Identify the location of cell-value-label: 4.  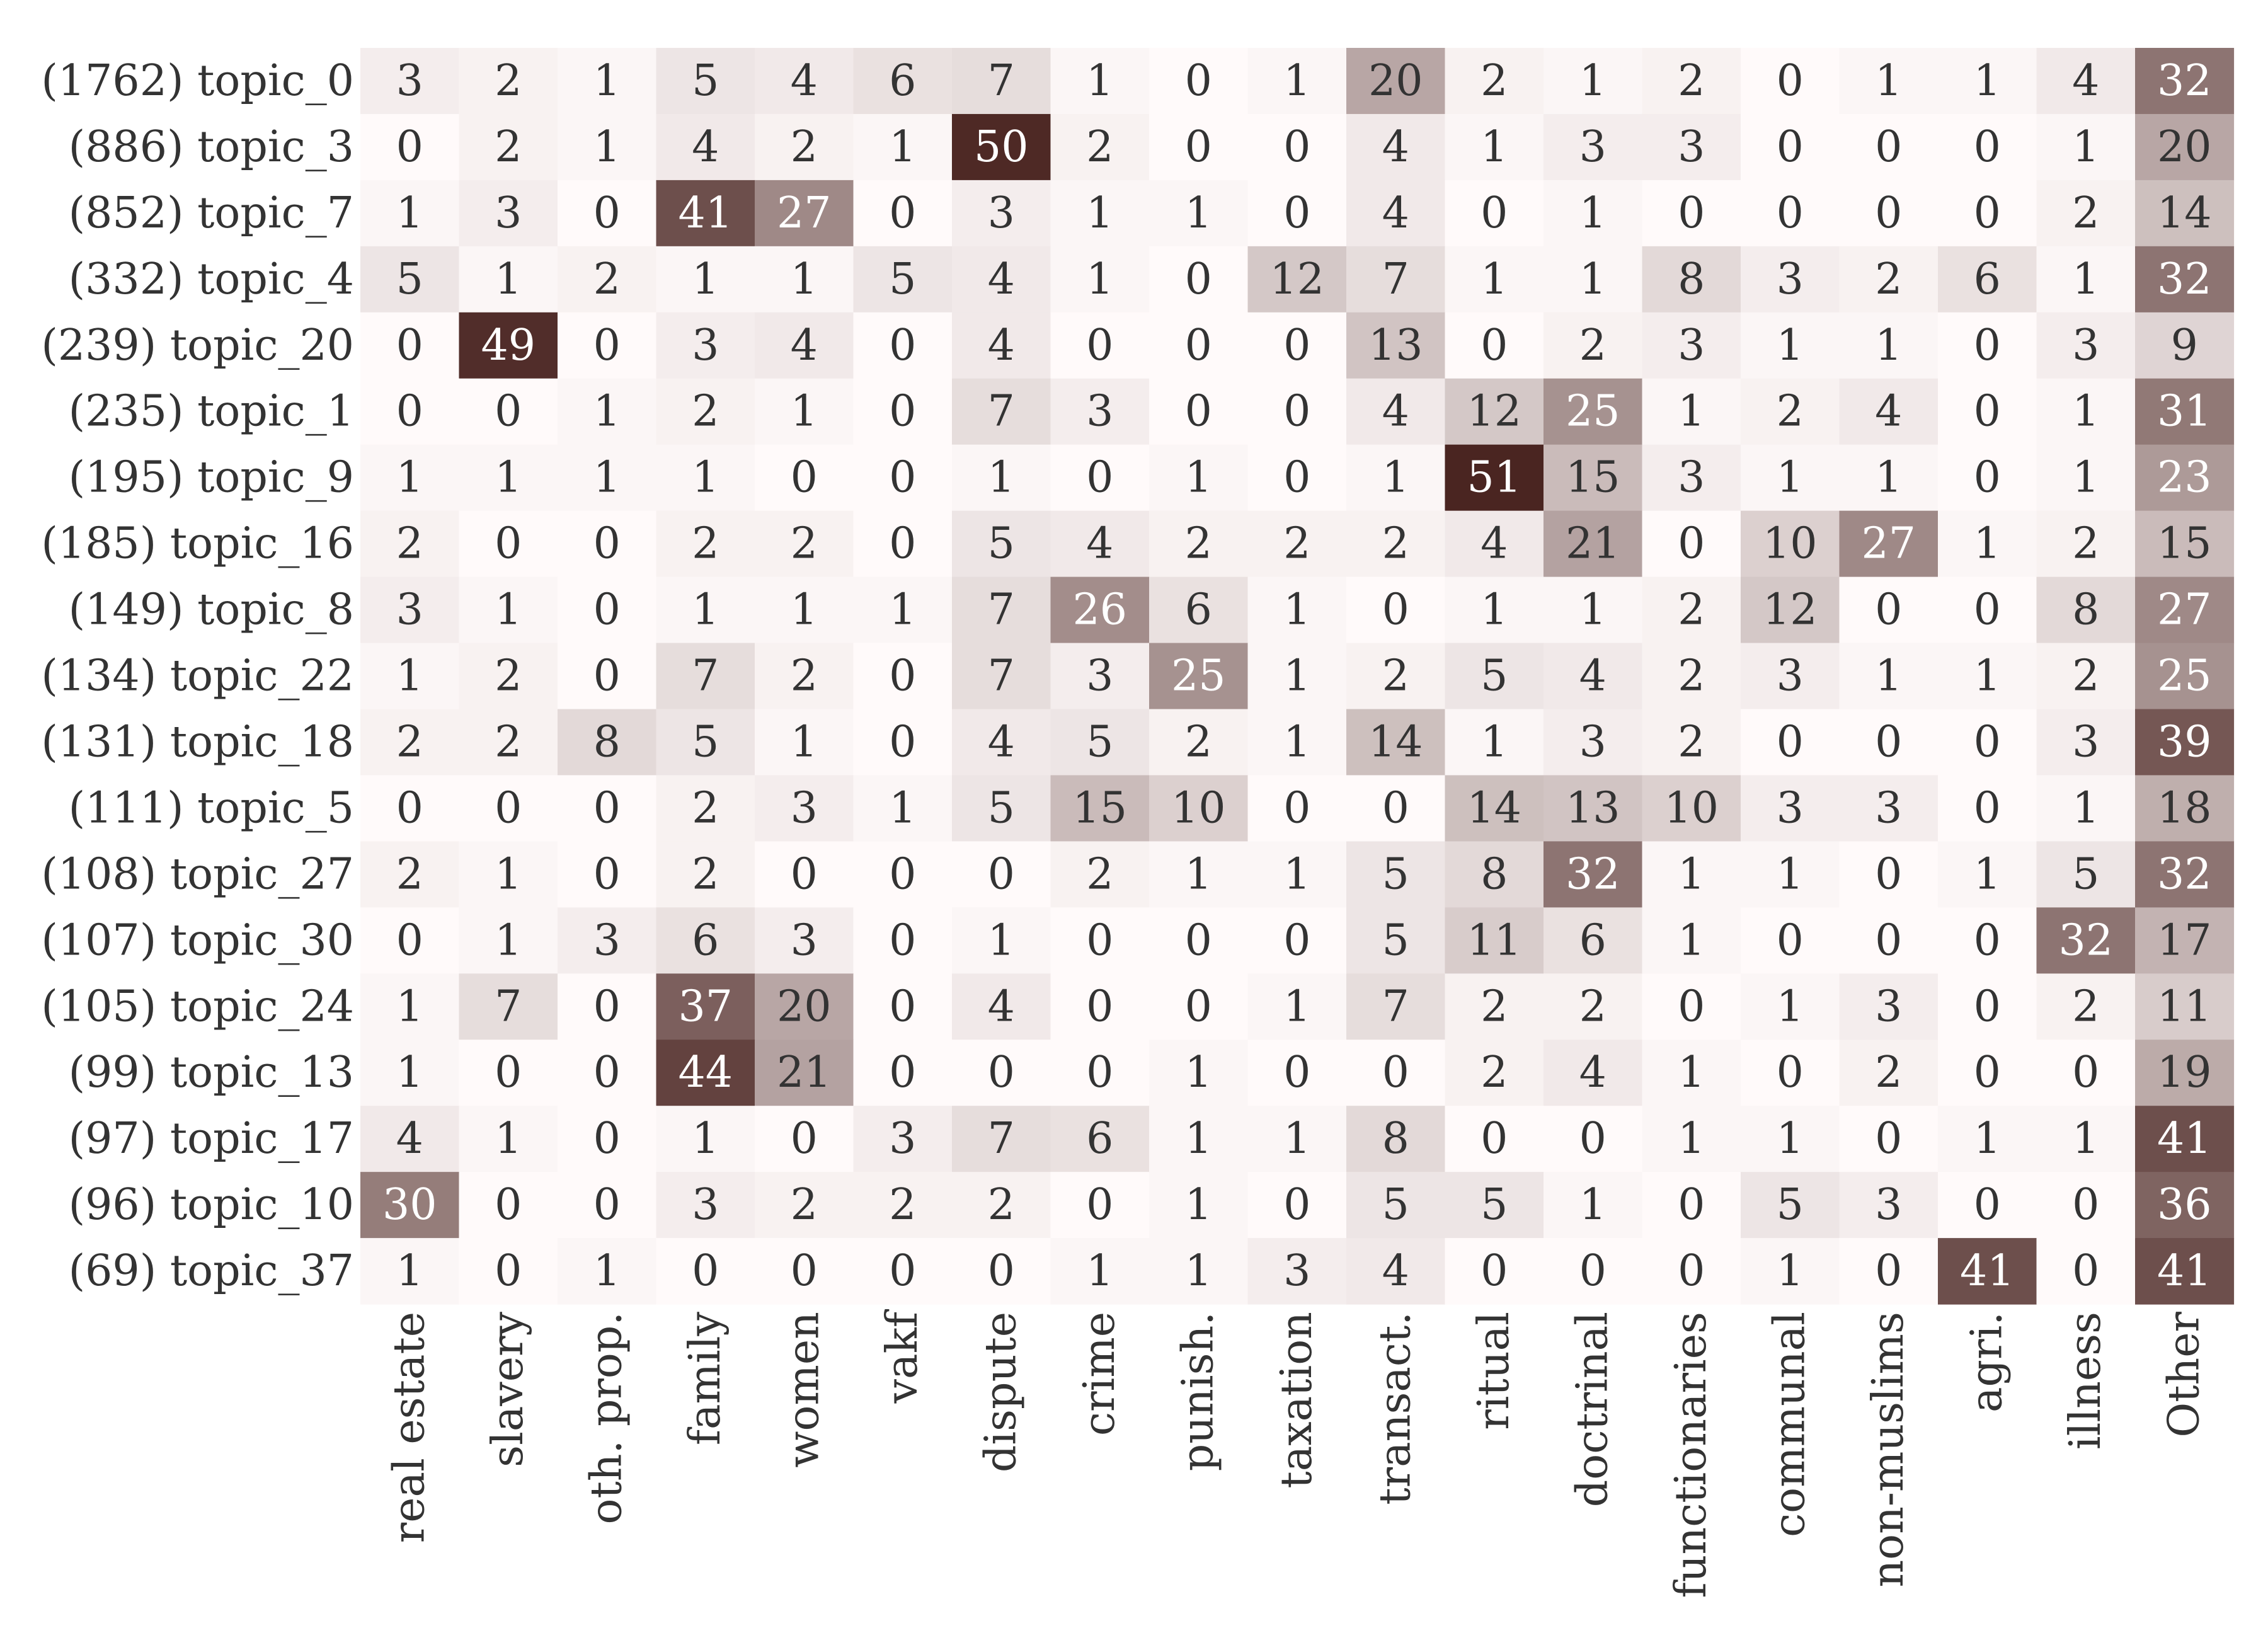
(1001, 1006).